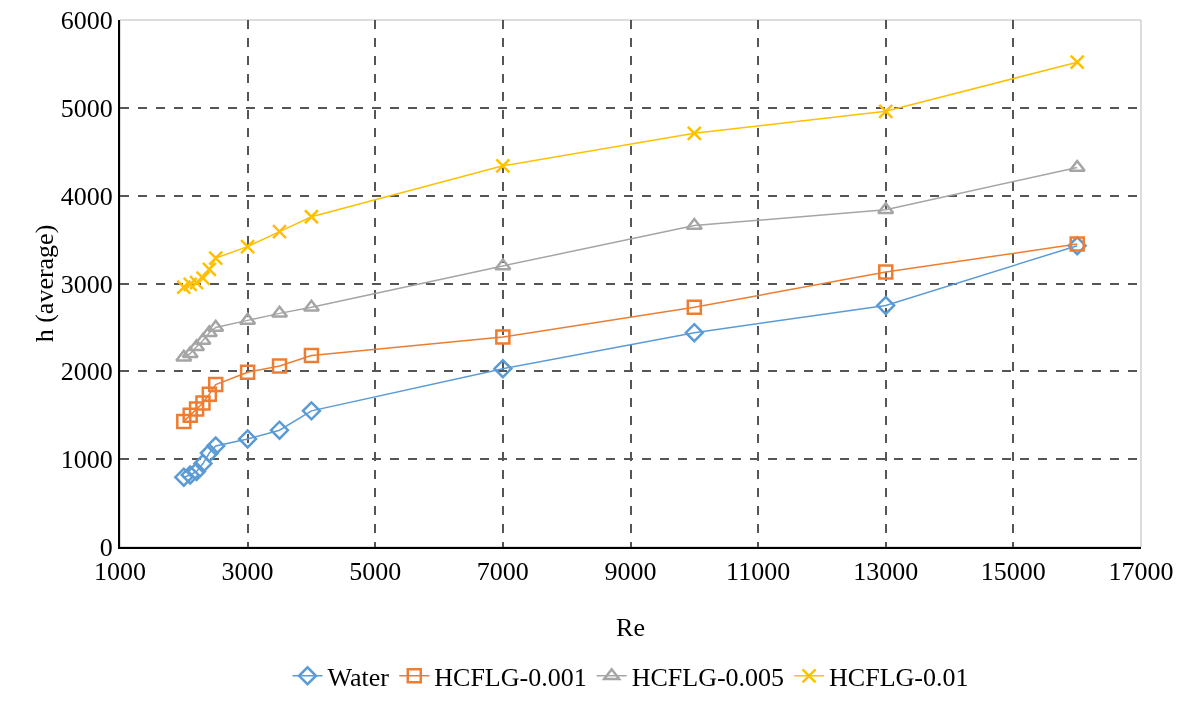 Image resolution: width=1201 pixels, height=717 pixels. Describe the element at coordinates (708, 677) in the screenshot. I see `legend-label: HCFLG-0.005` at that location.